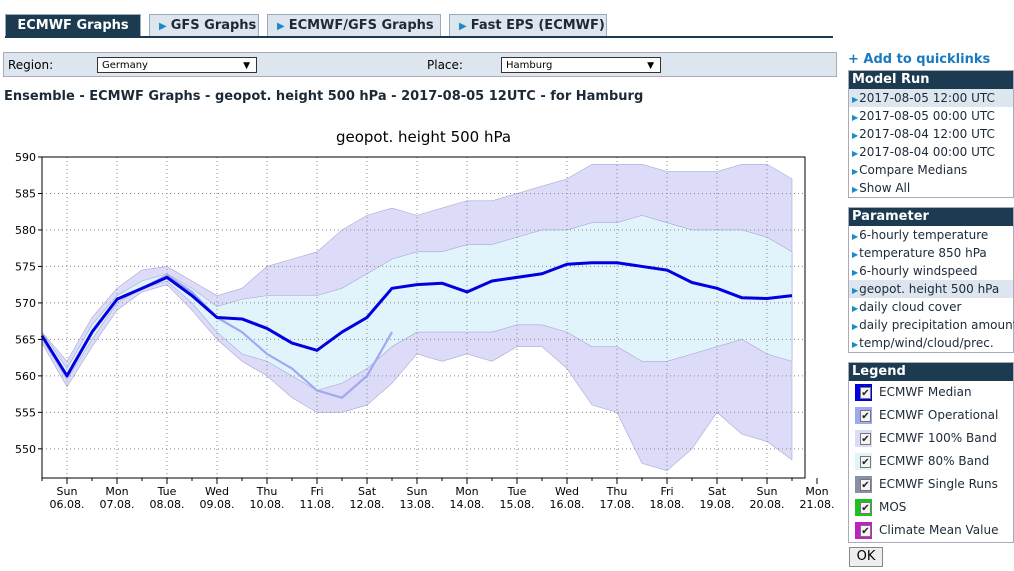  Describe the element at coordinates (445, 65) in the screenshot. I see `place-label: Place:` at that location.